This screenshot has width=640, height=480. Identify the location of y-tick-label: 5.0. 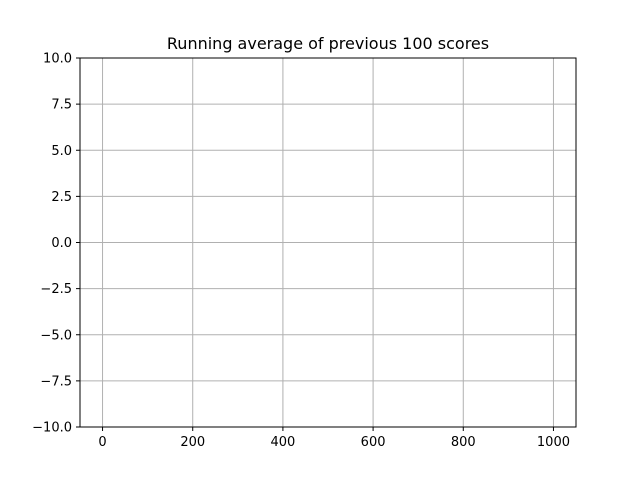
(61, 151).